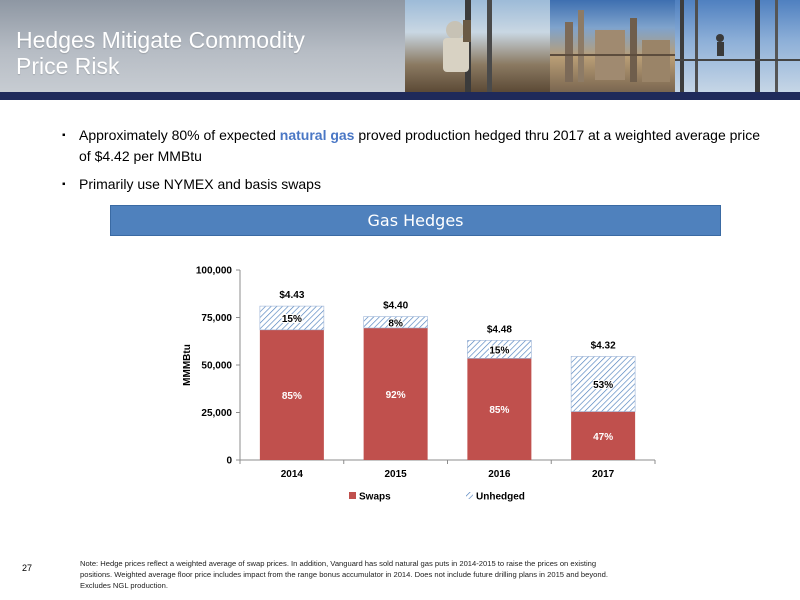 The image size is (800, 600). What do you see at coordinates (603, 474) in the screenshot?
I see `x-tick-label-2017: 2017` at bounding box center [603, 474].